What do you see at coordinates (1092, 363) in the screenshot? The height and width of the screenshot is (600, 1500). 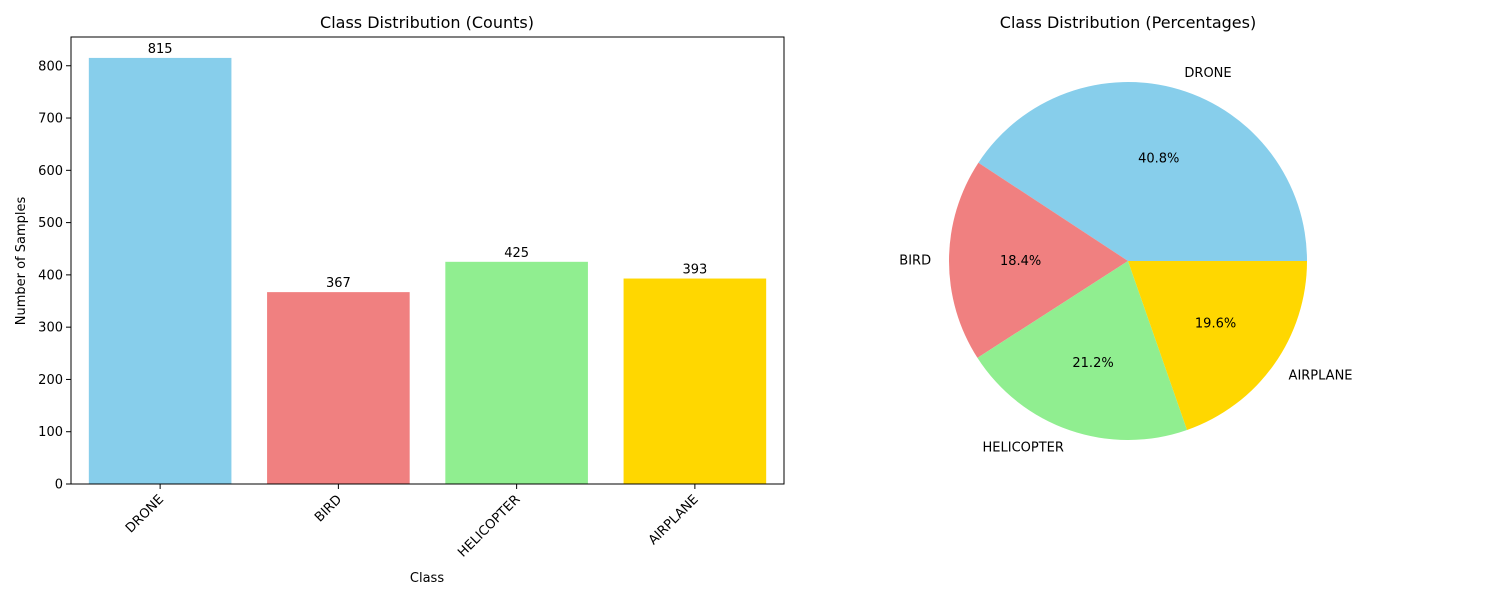 I see `pie-percent-label: 21.2%` at bounding box center [1092, 363].